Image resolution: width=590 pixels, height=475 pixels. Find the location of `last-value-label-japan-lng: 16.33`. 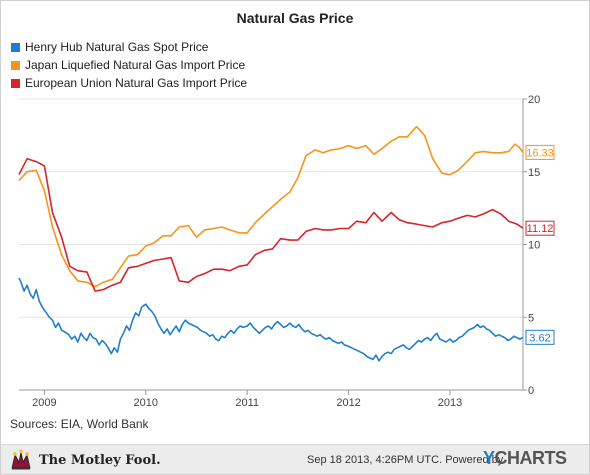

last-value-label-japan-lng: 16.33 is located at coordinates (540, 153).